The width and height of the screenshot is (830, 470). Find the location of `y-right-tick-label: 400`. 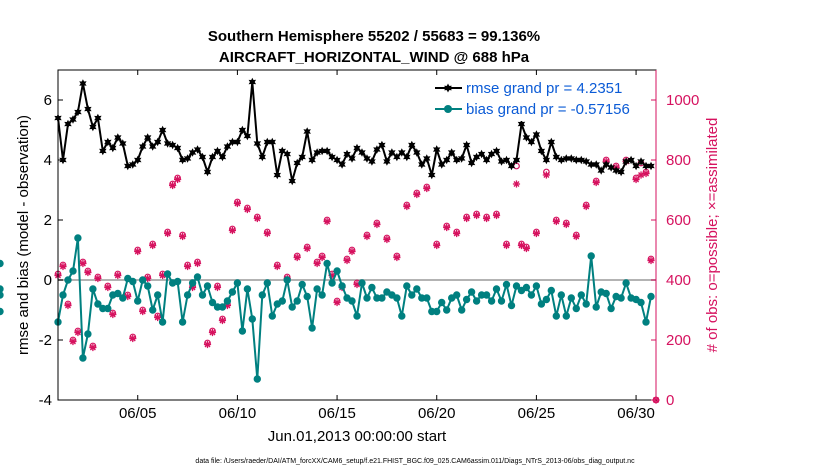

y-right-tick-label: 400 is located at coordinates (678, 280).